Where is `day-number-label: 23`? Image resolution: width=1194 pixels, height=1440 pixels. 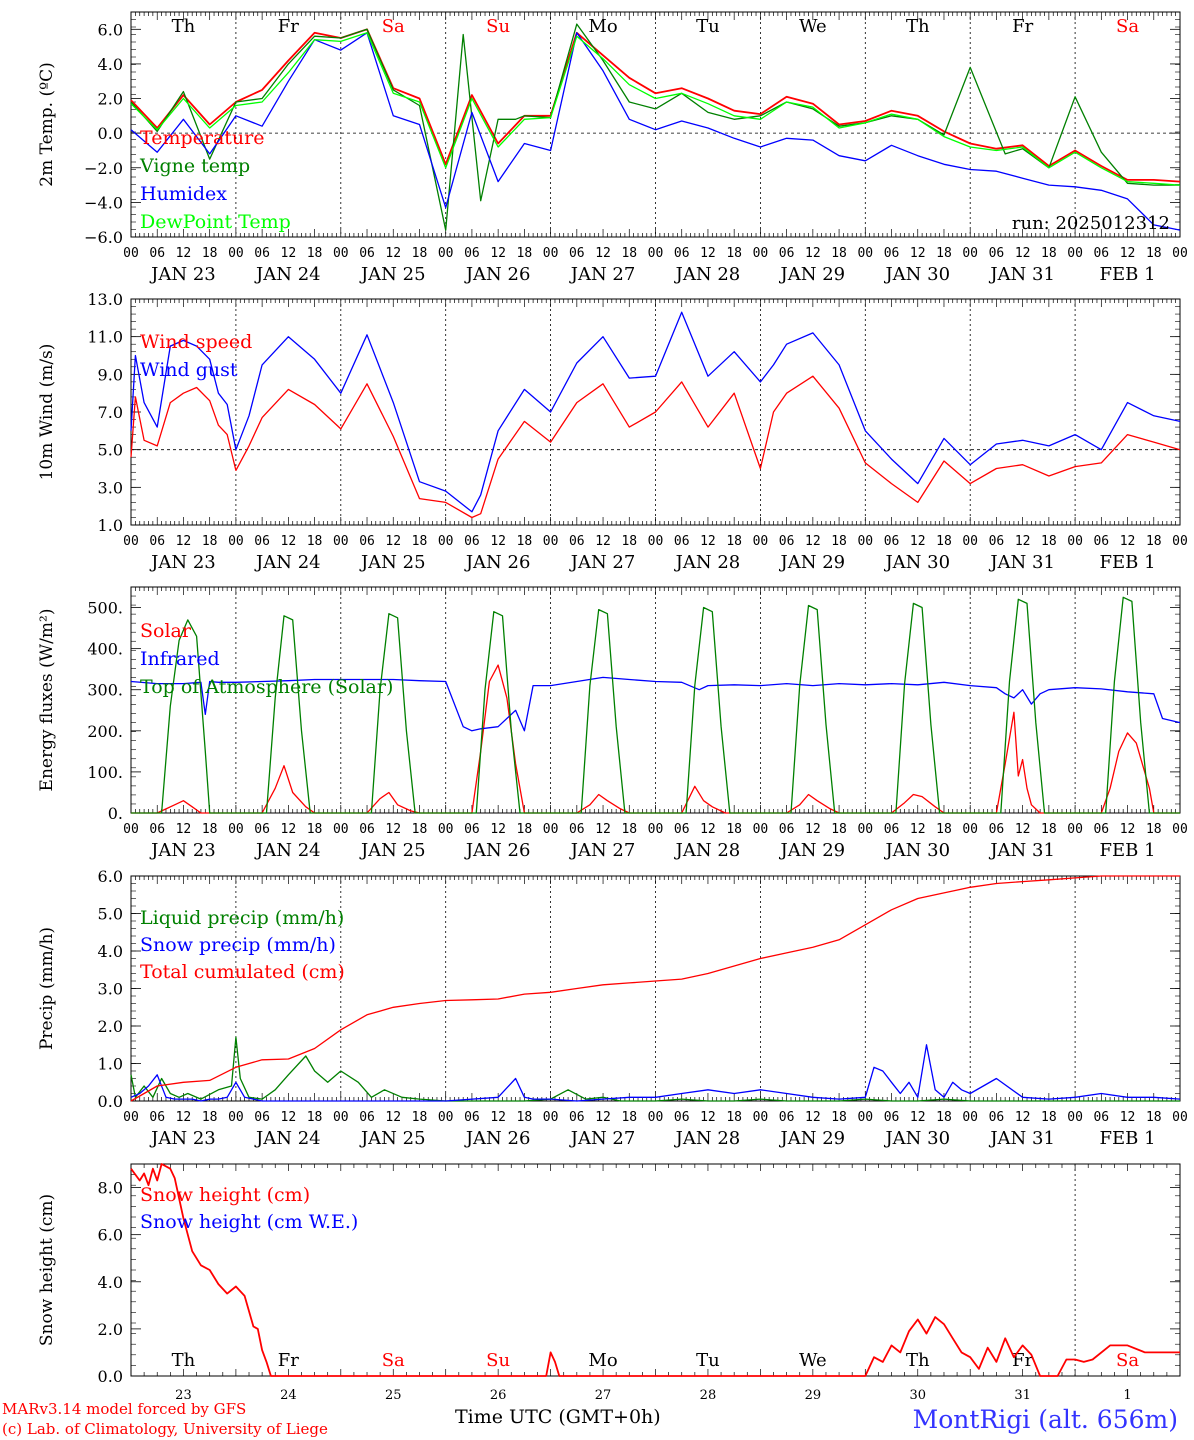 day-number-label: 23 is located at coordinates (183, 1395).